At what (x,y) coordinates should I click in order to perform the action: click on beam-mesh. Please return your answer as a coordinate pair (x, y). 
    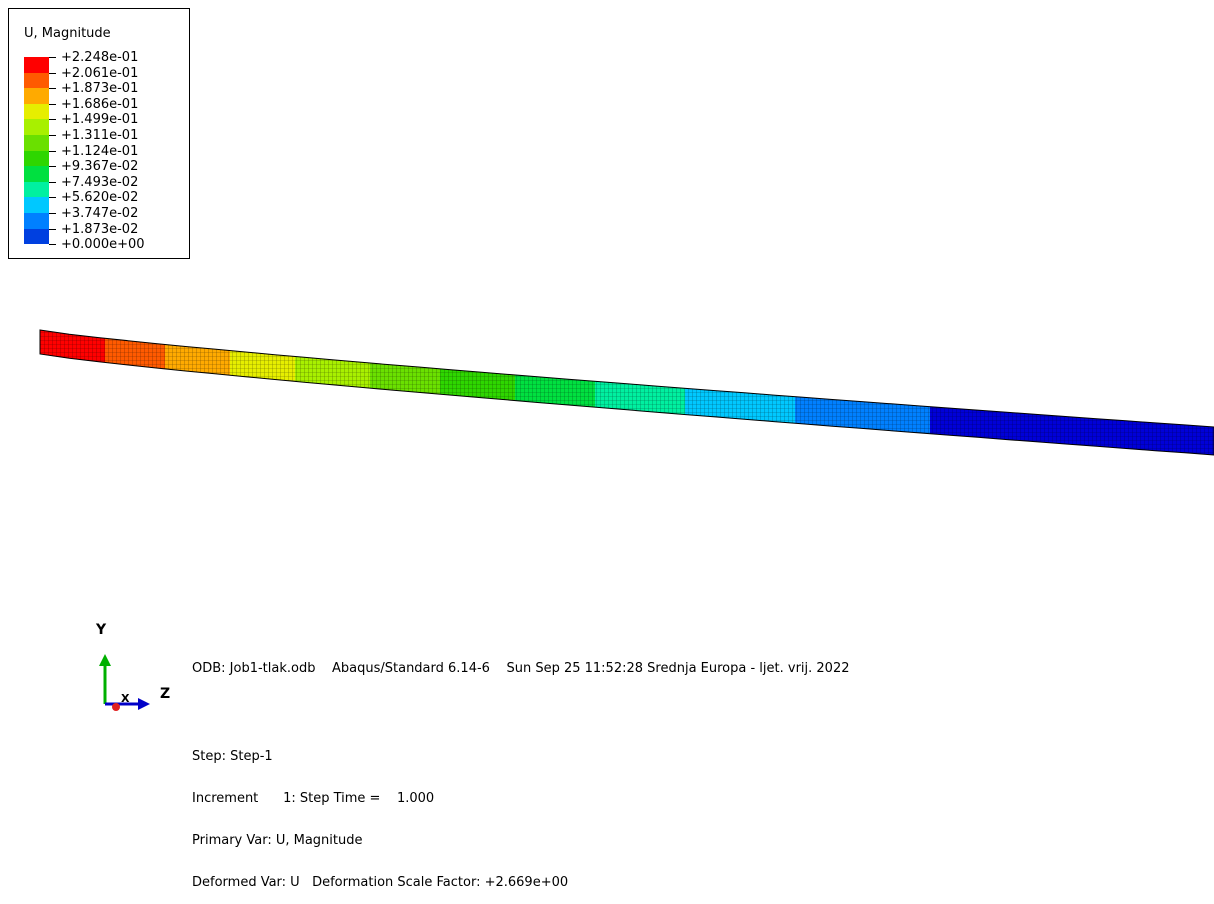
    Looking at the image, I should click on (626, 392).